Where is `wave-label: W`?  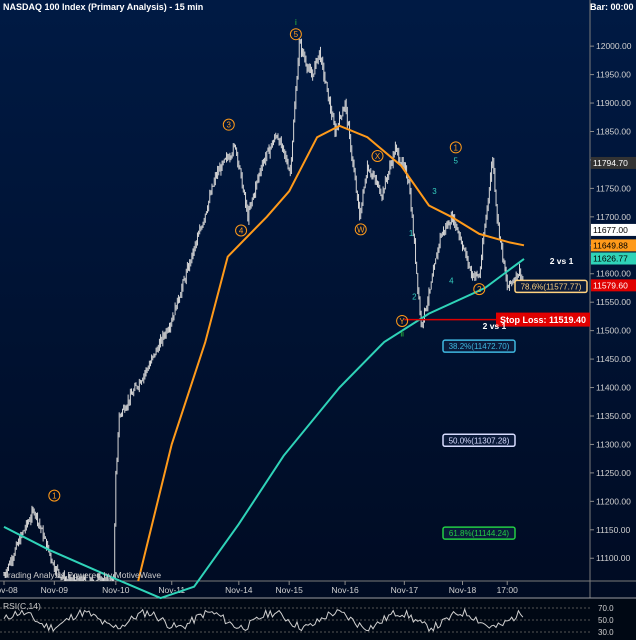
wave-label: W is located at coordinates (361, 229).